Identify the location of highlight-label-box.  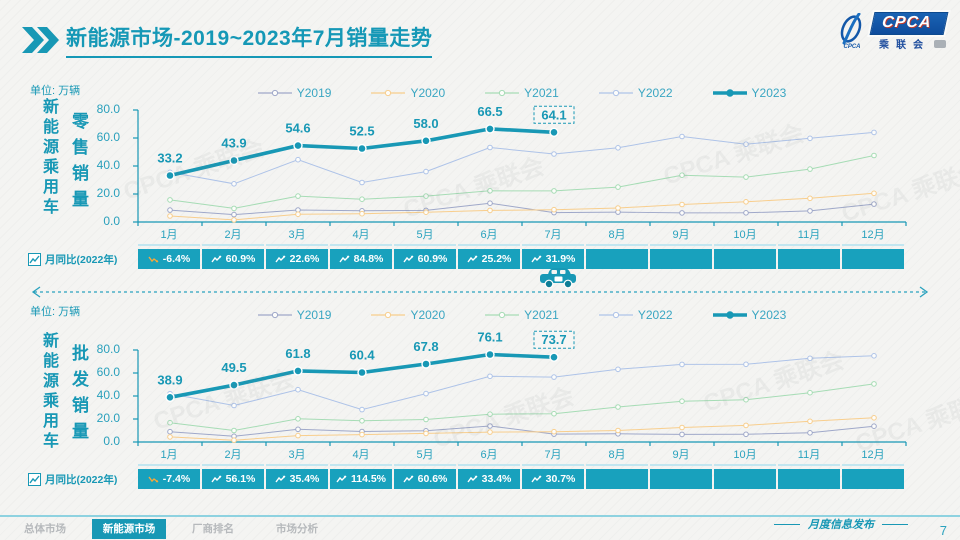
(554, 339).